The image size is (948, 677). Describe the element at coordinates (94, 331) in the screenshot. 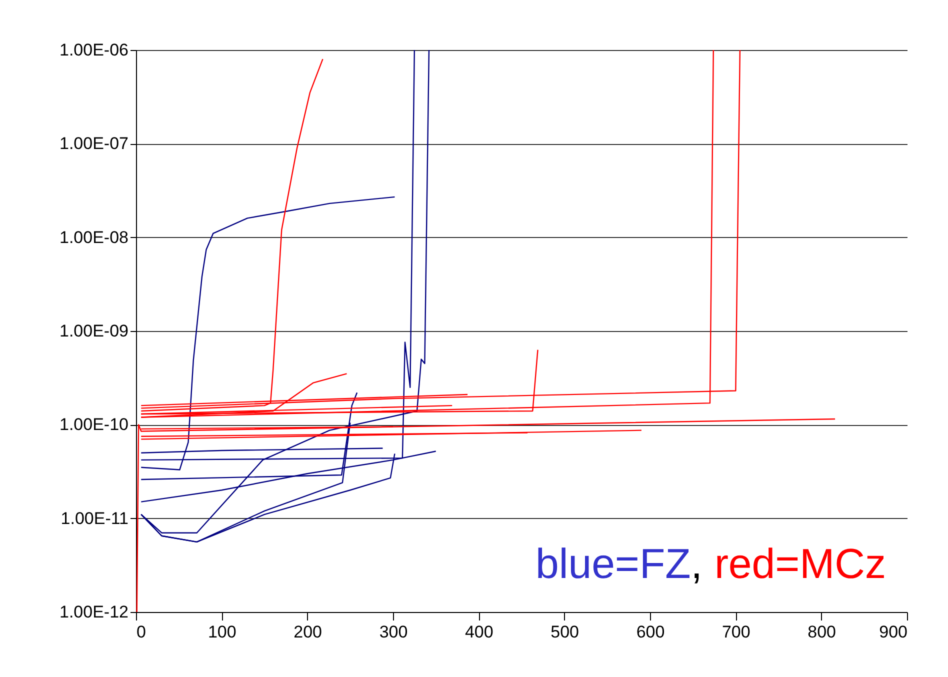

I see `y-tick-label: 1.00E-09` at that location.